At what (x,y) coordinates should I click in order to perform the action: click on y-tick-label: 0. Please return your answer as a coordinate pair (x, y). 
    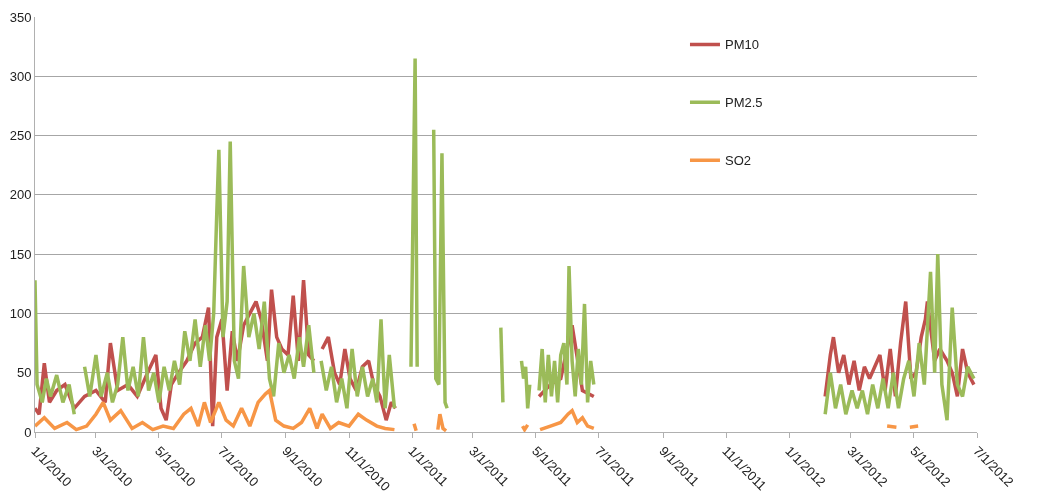
    Looking at the image, I should click on (28, 432).